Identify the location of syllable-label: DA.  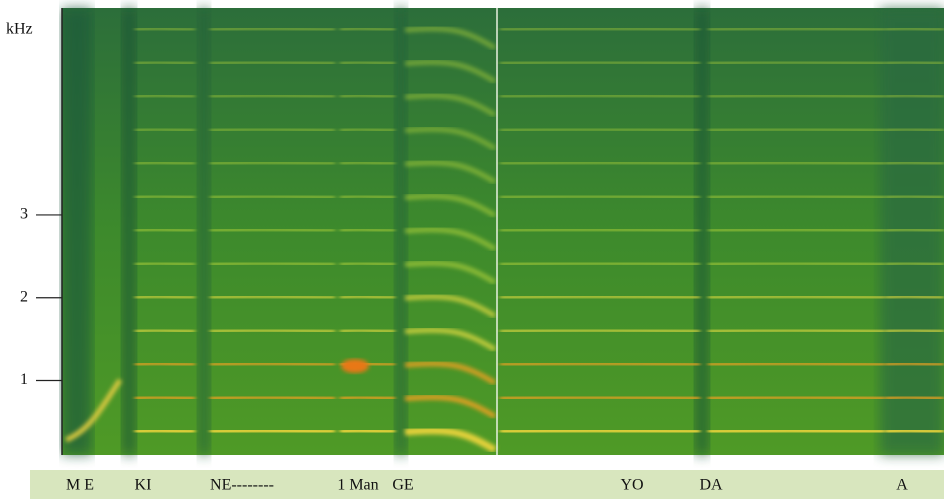
(711, 485).